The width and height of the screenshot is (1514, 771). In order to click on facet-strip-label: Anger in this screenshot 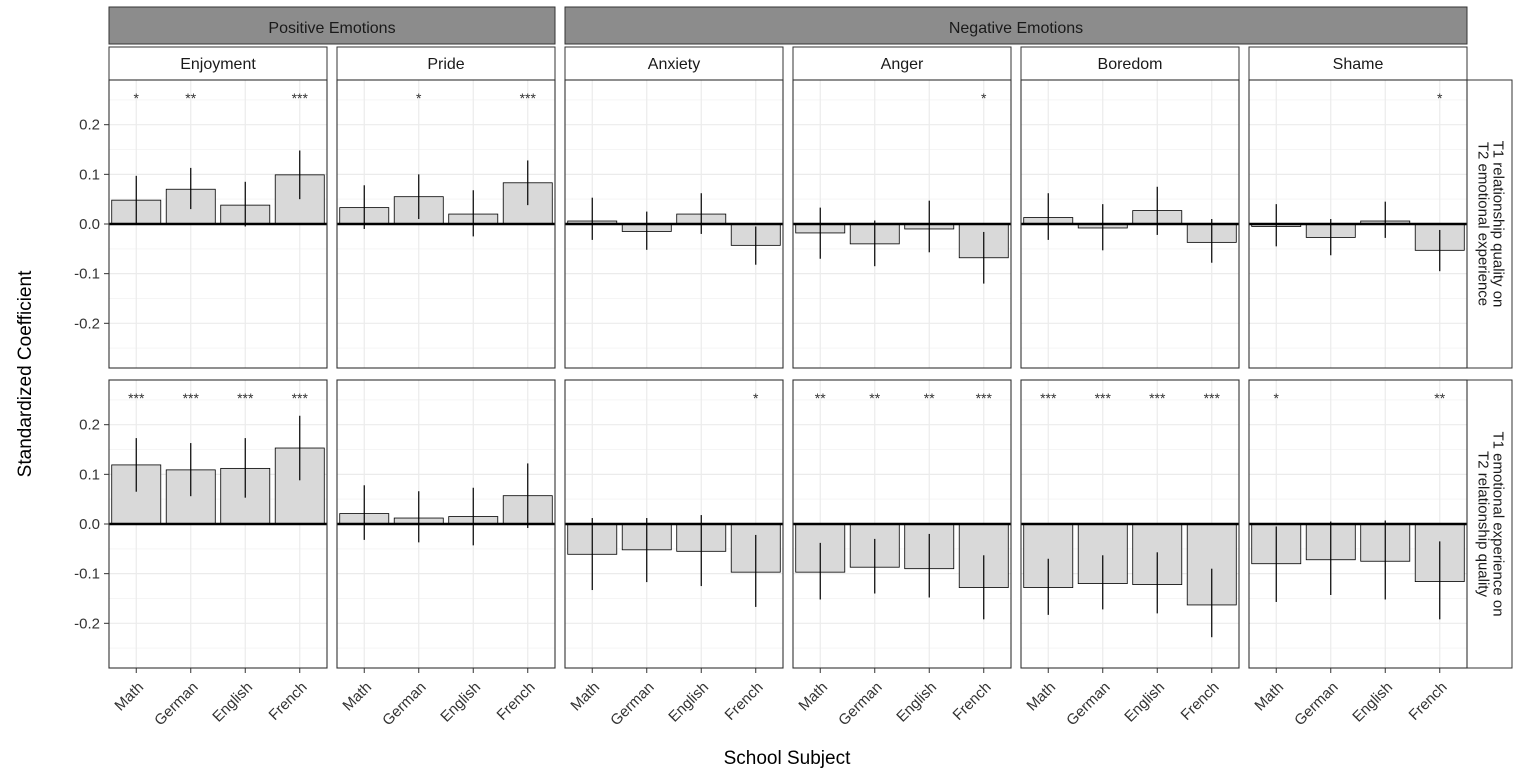, I will do `click(902, 64)`.